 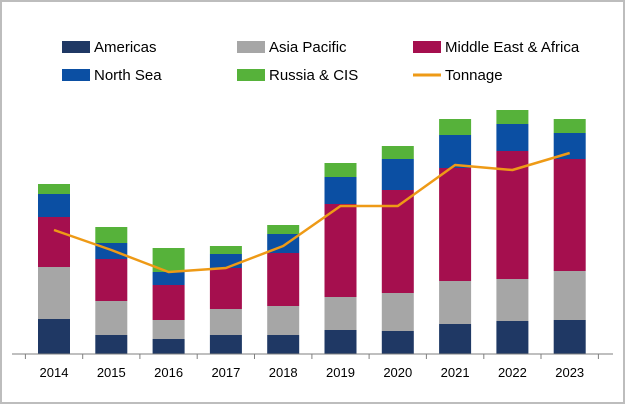 I want to click on legend-label-americas: Americas, so click(x=125, y=47).